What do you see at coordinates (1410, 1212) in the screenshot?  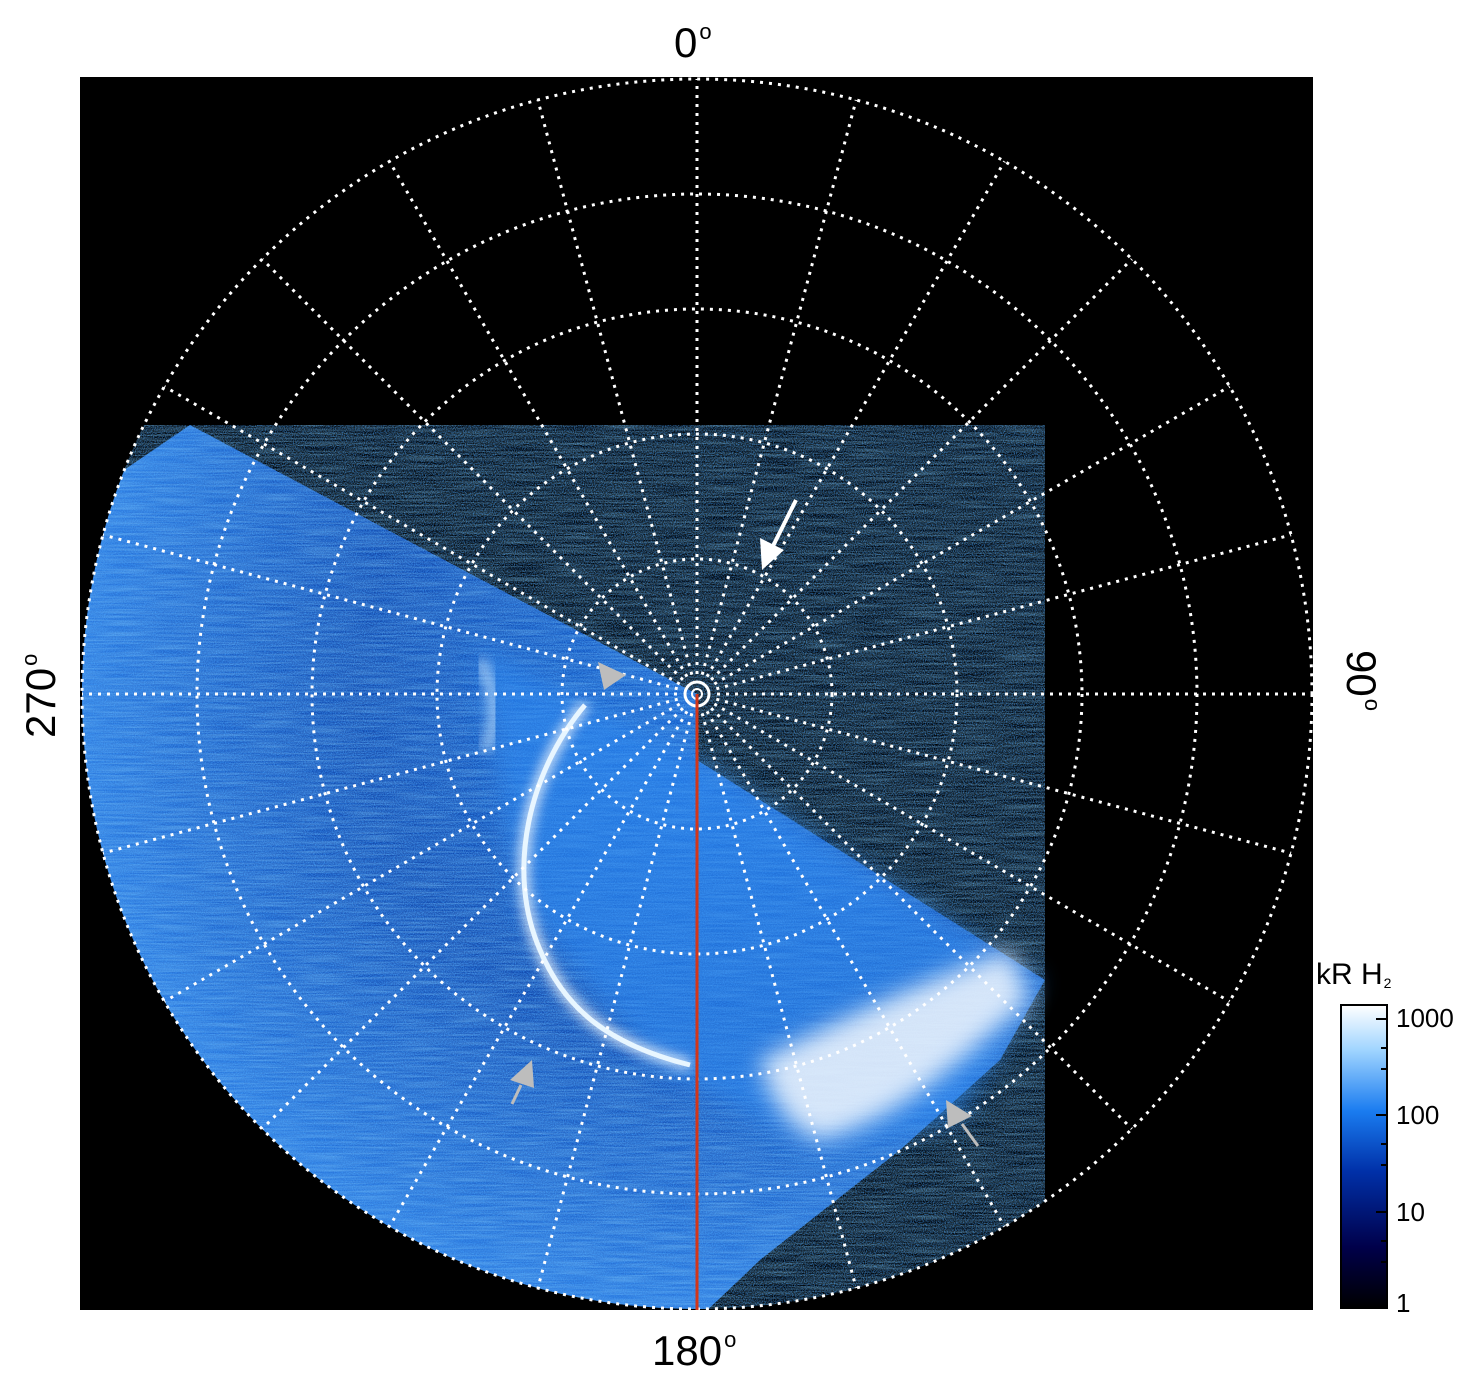 I see `colorbar-tick-label: 10` at bounding box center [1410, 1212].